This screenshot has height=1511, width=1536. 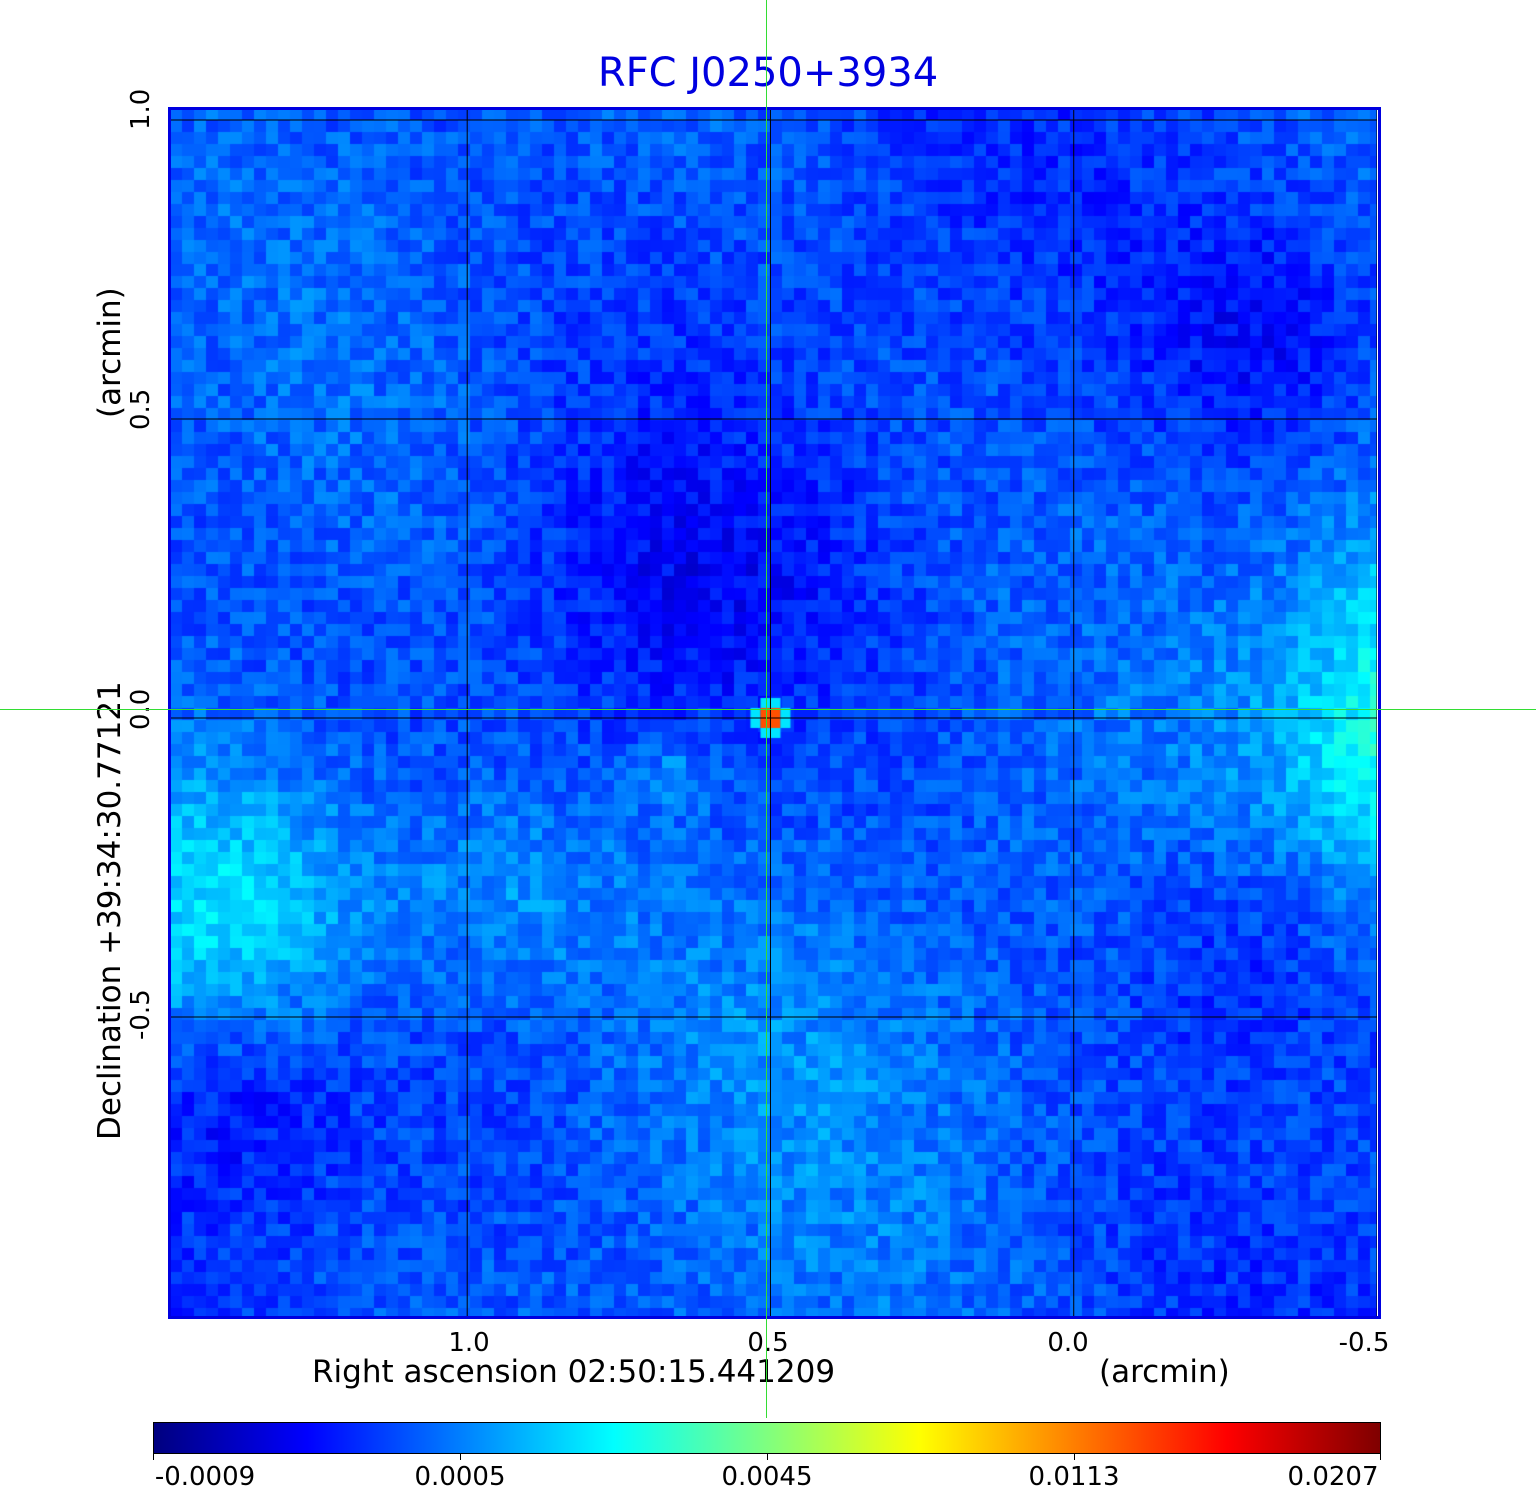 I want to click on y-axis-label: Declination +39:34:30.77121, so click(x=110, y=910).